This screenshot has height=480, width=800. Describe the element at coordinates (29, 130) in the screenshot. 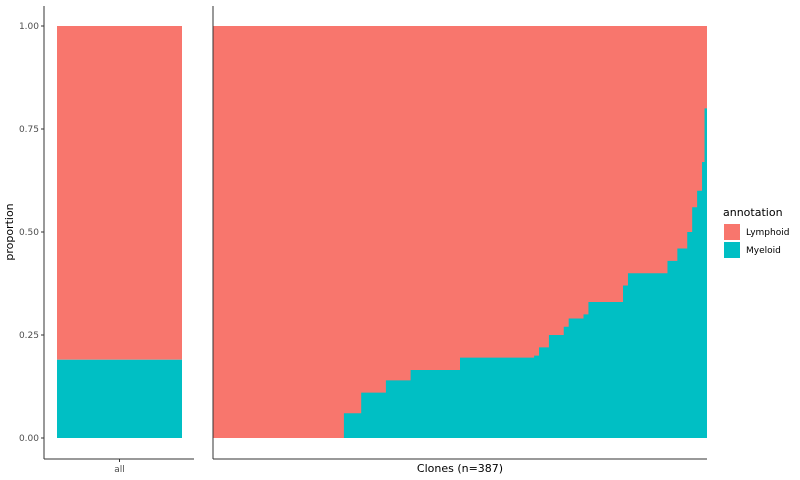

I see `y-tick-label: 0.75` at that location.